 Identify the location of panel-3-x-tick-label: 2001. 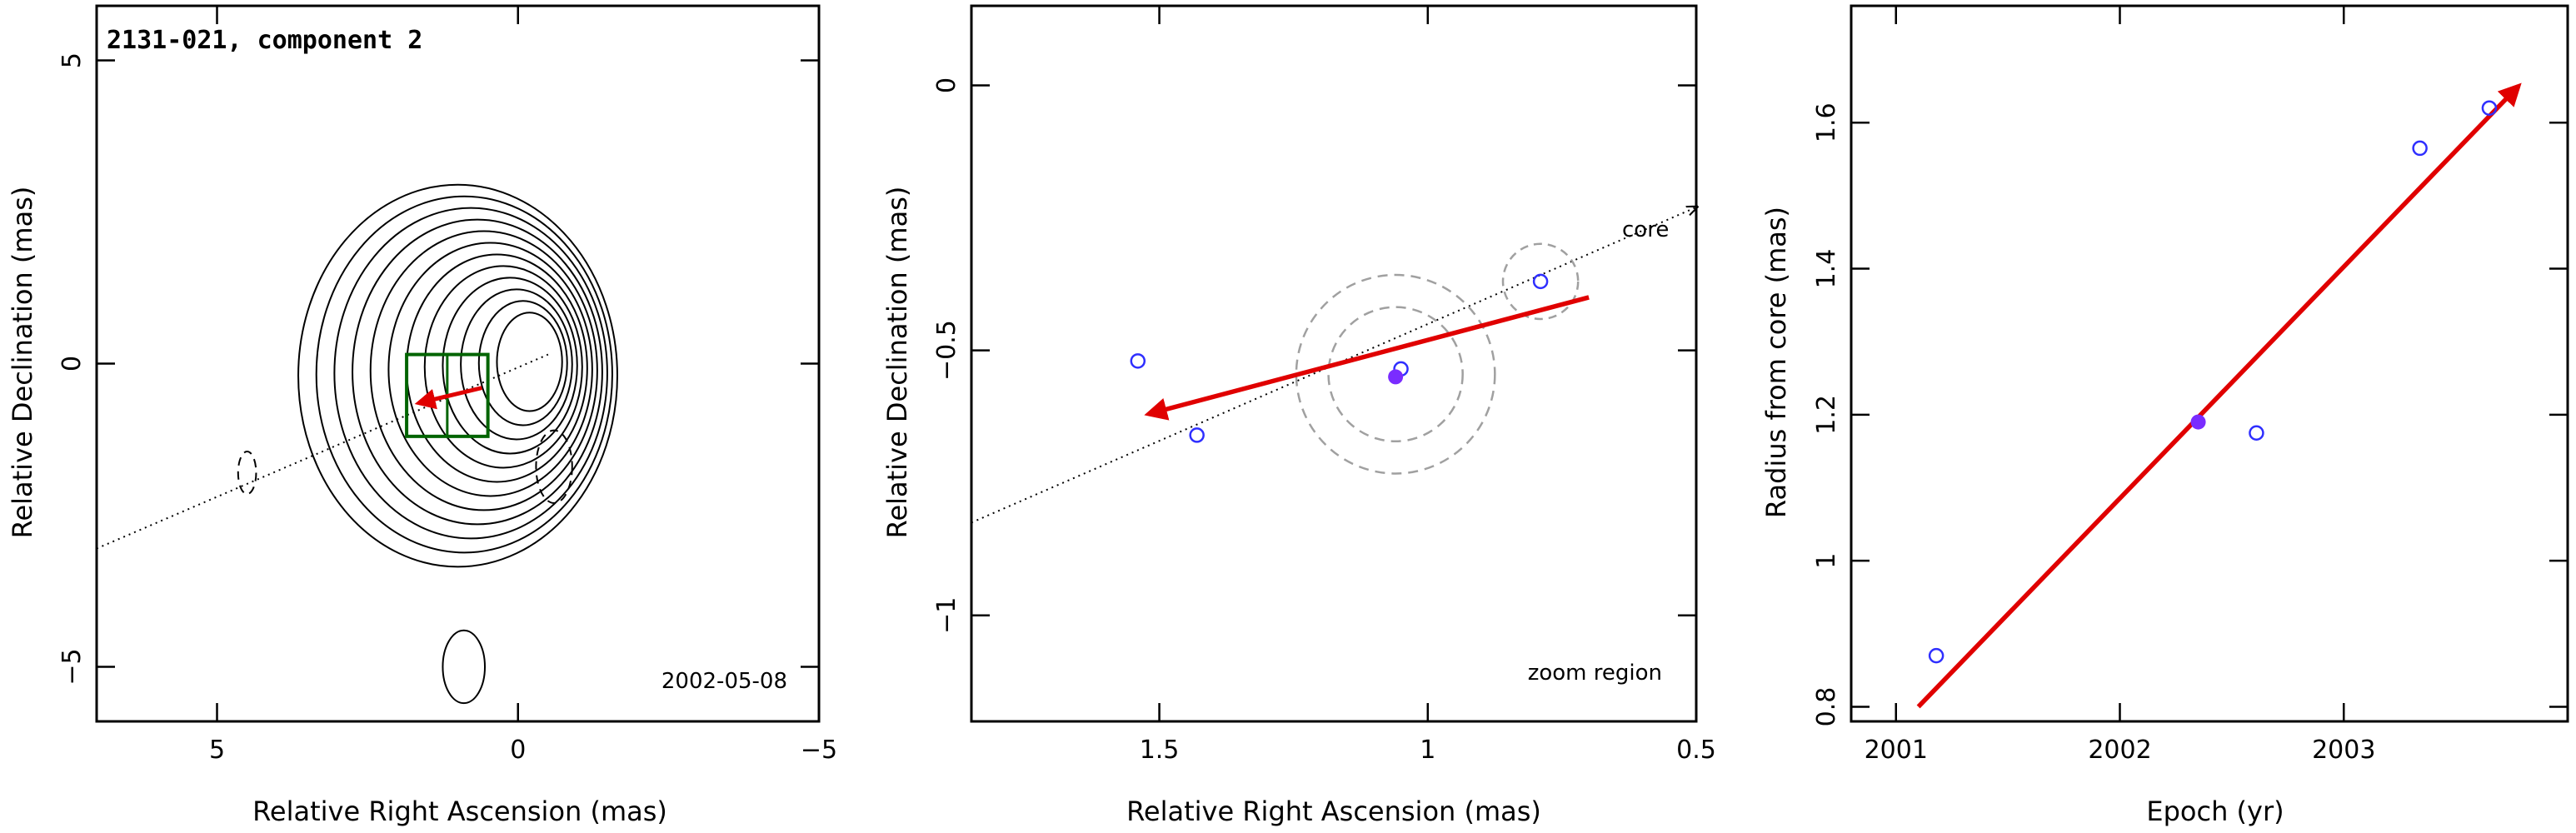
(1896, 750).